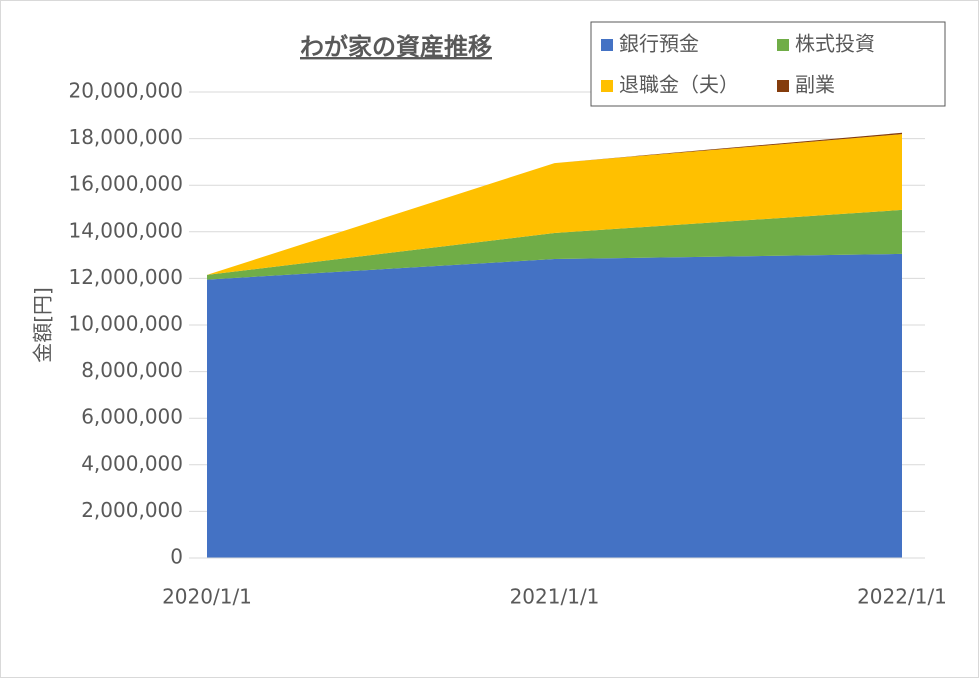  I want to click on y-tick-label: 12,000,000, so click(125, 277).